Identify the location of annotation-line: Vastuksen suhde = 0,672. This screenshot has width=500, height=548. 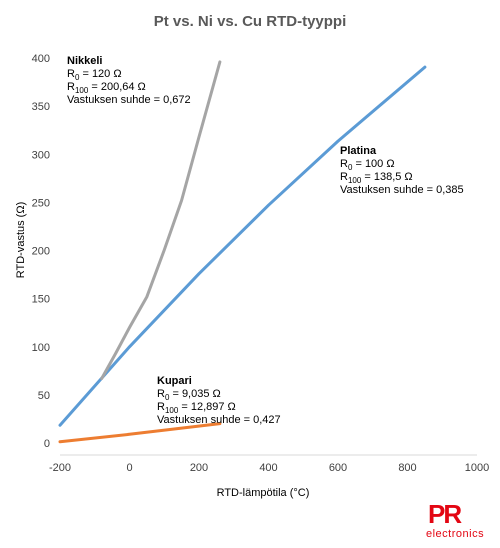
(129, 100).